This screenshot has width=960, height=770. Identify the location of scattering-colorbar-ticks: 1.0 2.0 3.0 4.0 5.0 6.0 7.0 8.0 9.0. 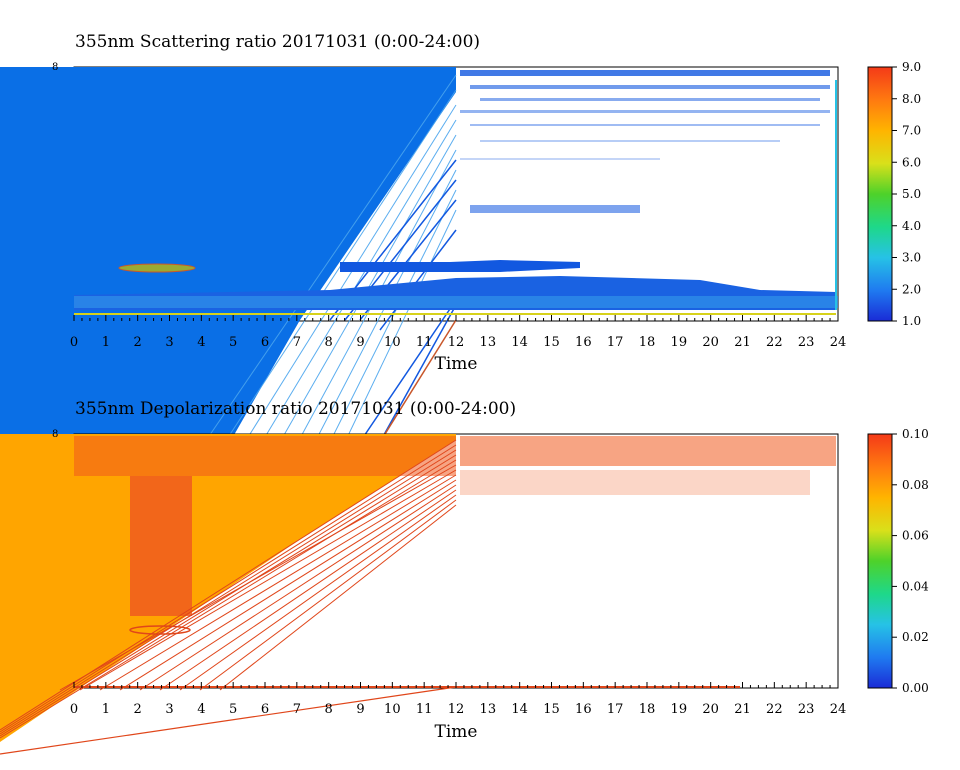
(906, 194).